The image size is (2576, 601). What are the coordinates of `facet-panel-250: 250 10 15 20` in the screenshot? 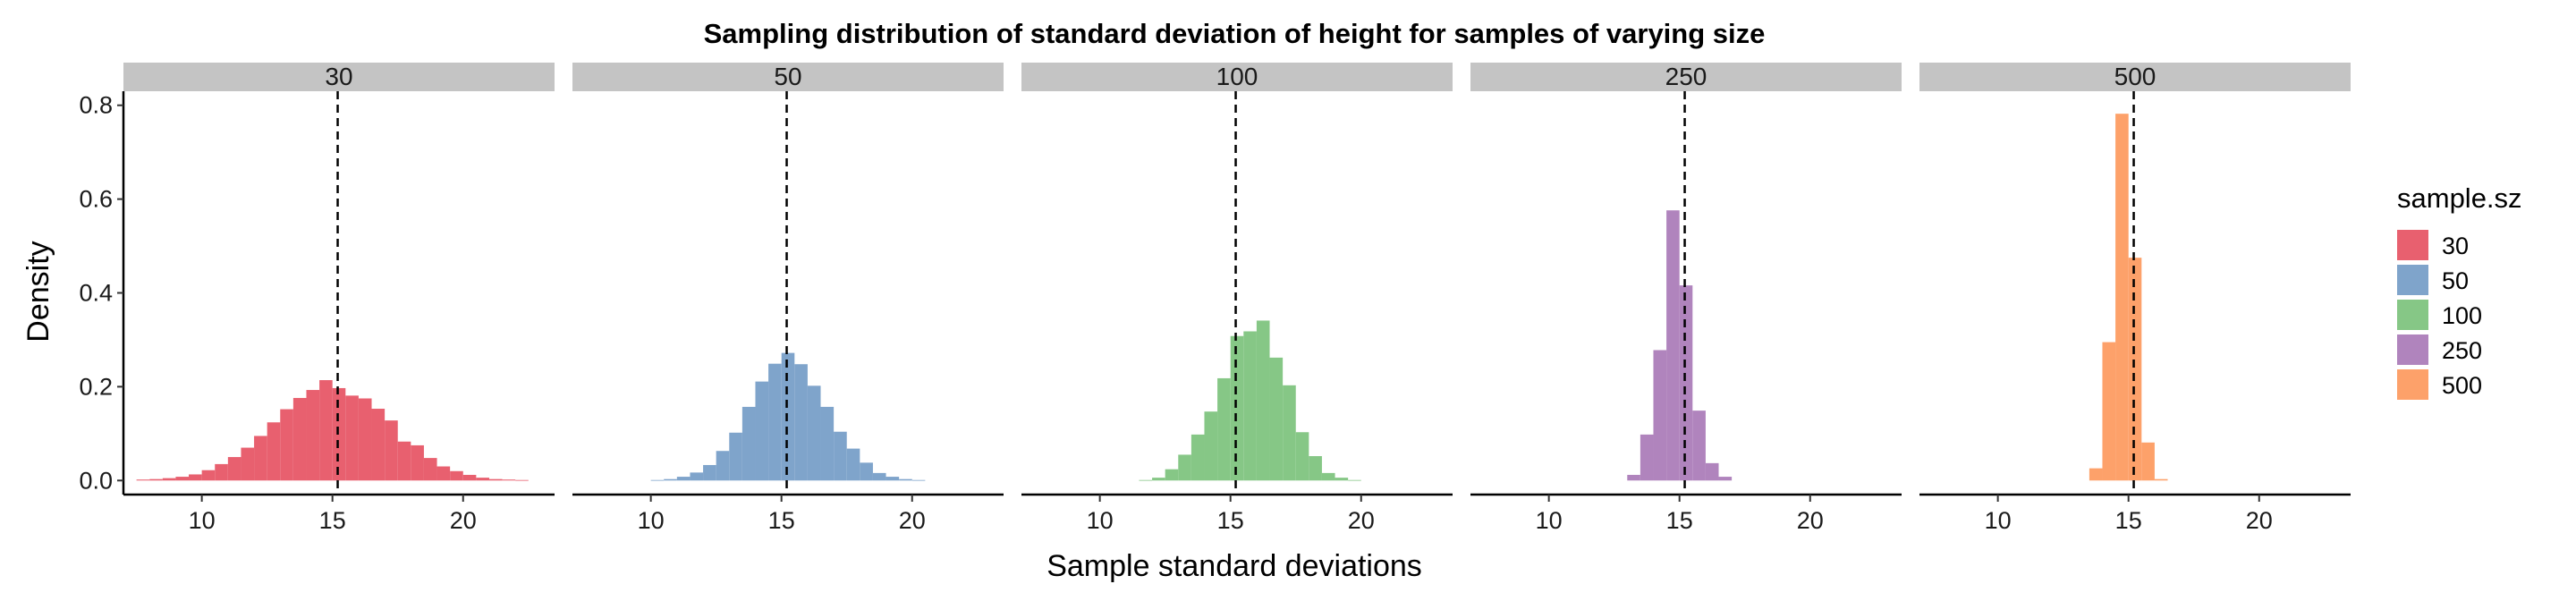 It's located at (1686, 298).